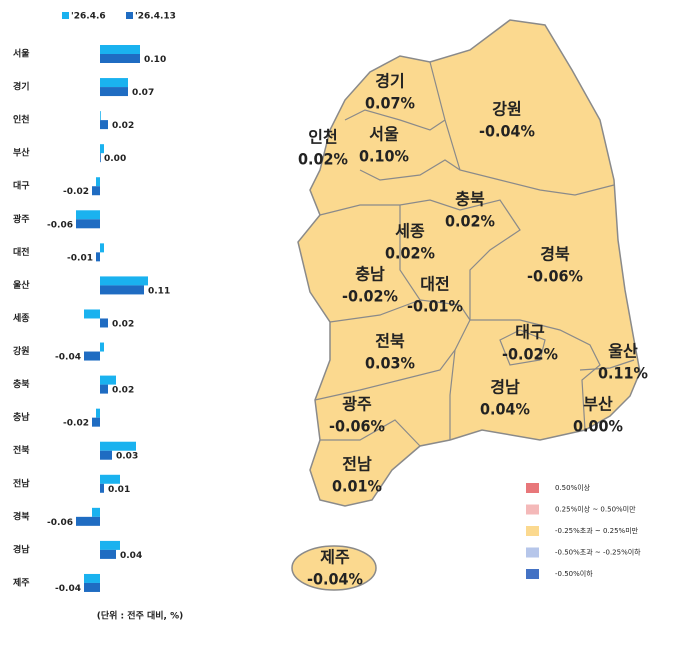  What do you see at coordinates (384, 156) in the screenshot?
I see `region-value: 0.10%` at bounding box center [384, 156].